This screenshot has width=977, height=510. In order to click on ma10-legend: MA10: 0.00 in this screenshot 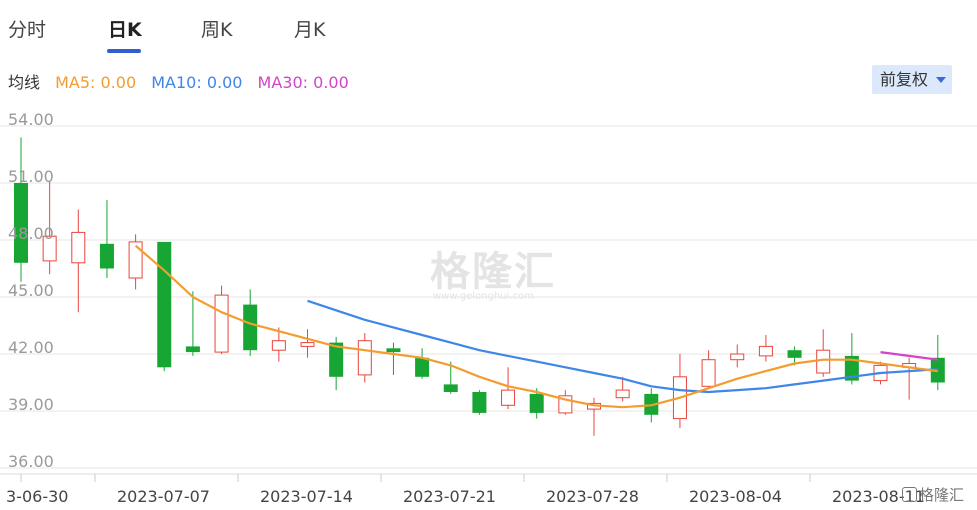, I will do `click(197, 82)`.